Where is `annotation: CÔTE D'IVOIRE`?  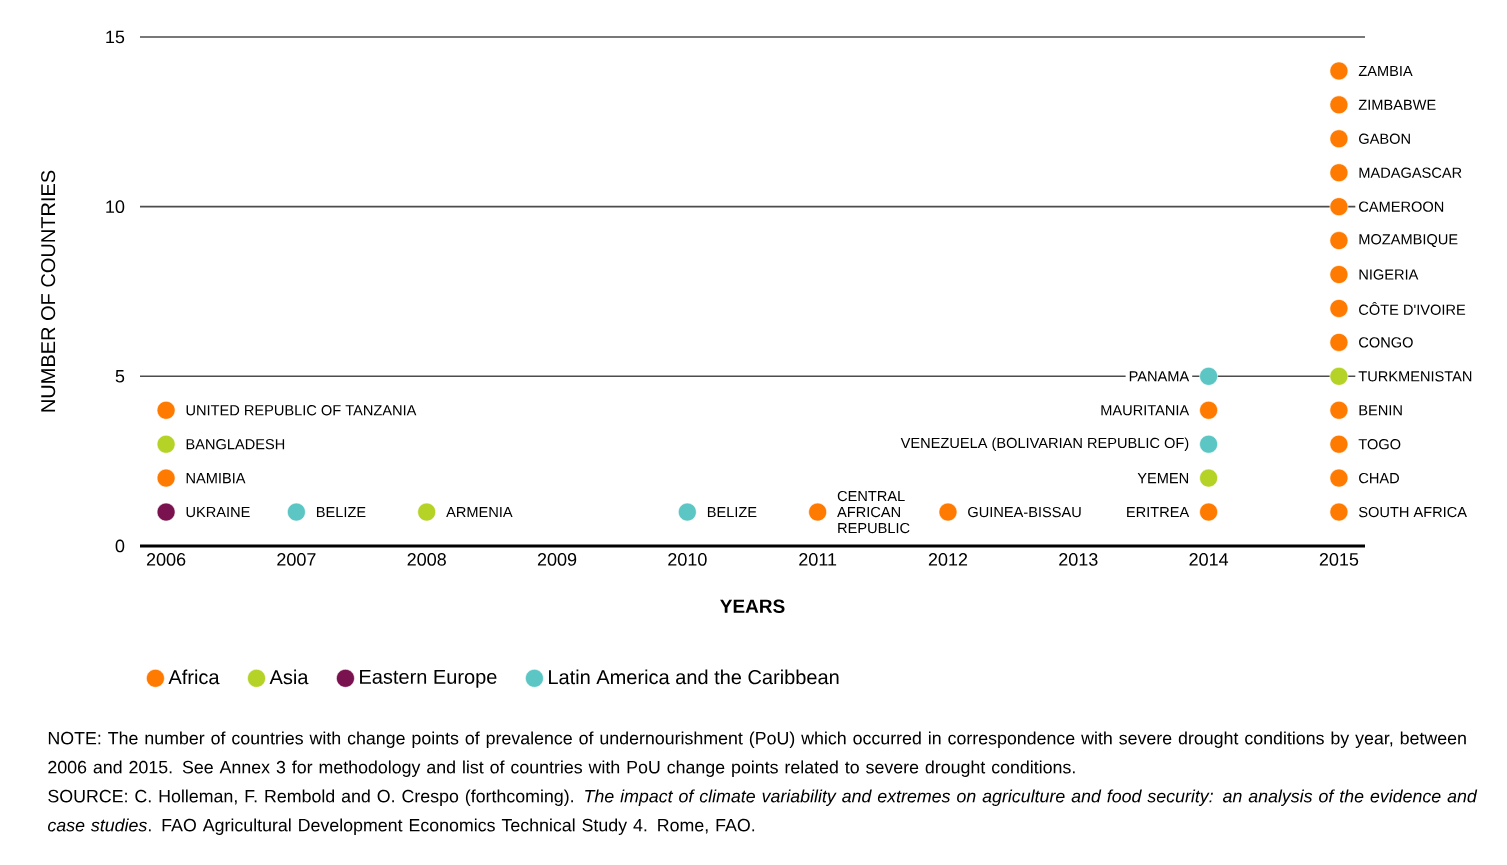
annotation: CÔTE D'IVOIRE is located at coordinates (1412, 308).